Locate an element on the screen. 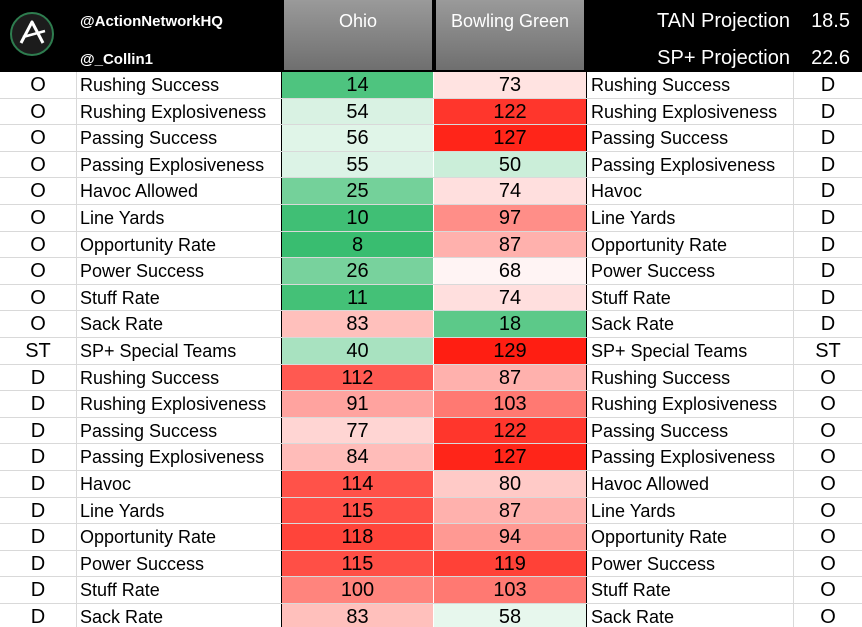 Image resolution: width=862 pixels, height=627 pixels. stat-label-left: Havoc is located at coordinates (179, 483).